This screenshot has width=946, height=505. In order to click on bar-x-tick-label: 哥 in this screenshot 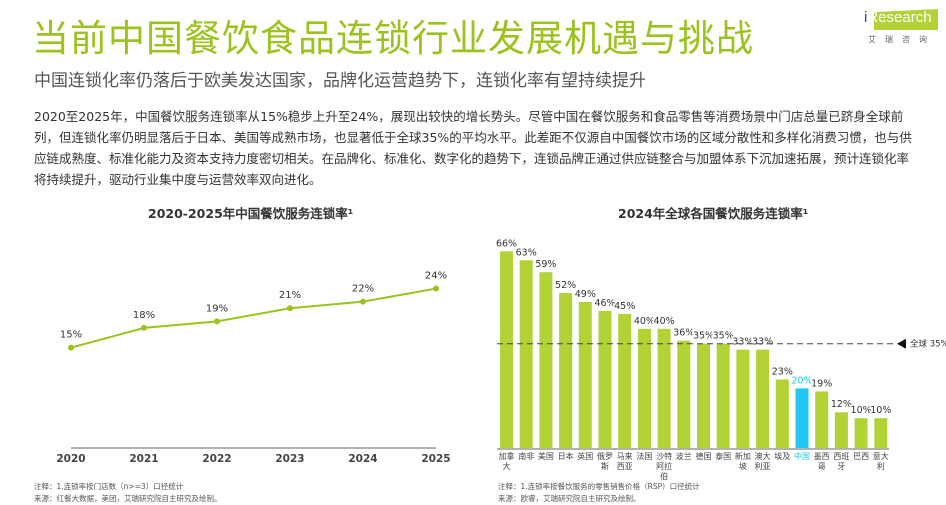, I will do `click(822, 466)`.